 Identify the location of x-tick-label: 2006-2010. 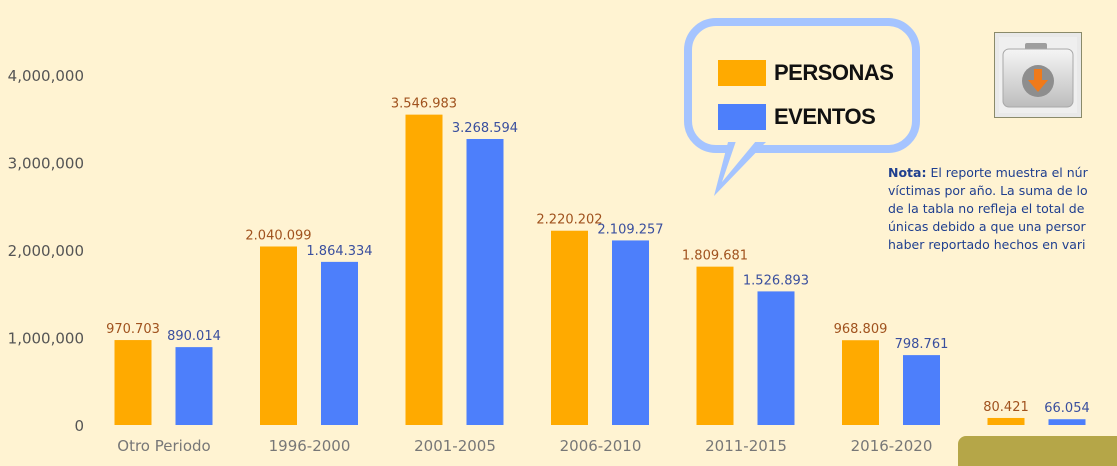
(601, 446).